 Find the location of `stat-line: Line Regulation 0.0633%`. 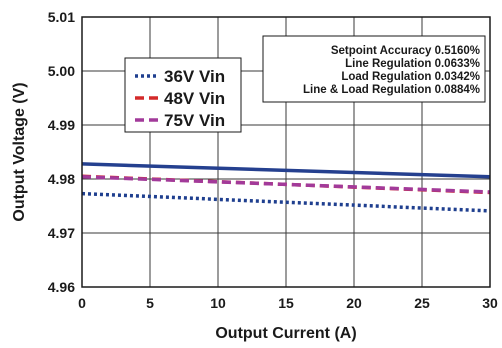

stat-line: Line Regulation 0.0633% is located at coordinates (412, 64).